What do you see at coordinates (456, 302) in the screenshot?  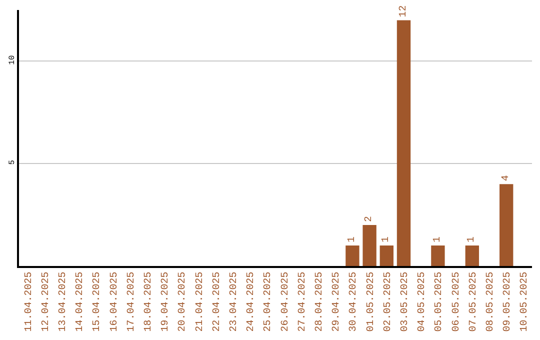 I see `x-tick-label: 06.05.2025` at bounding box center [456, 302].